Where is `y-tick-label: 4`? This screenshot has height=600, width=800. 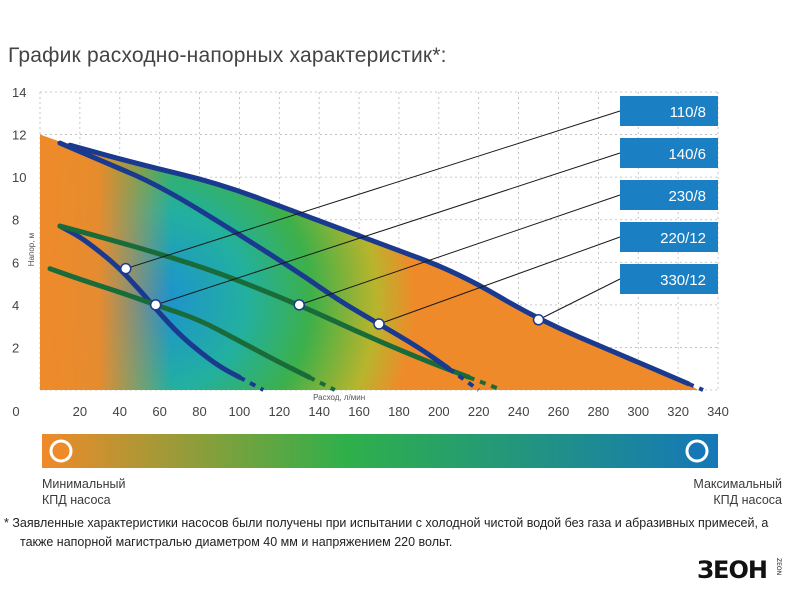 y-tick-label: 4 is located at coordinates (15, 305).